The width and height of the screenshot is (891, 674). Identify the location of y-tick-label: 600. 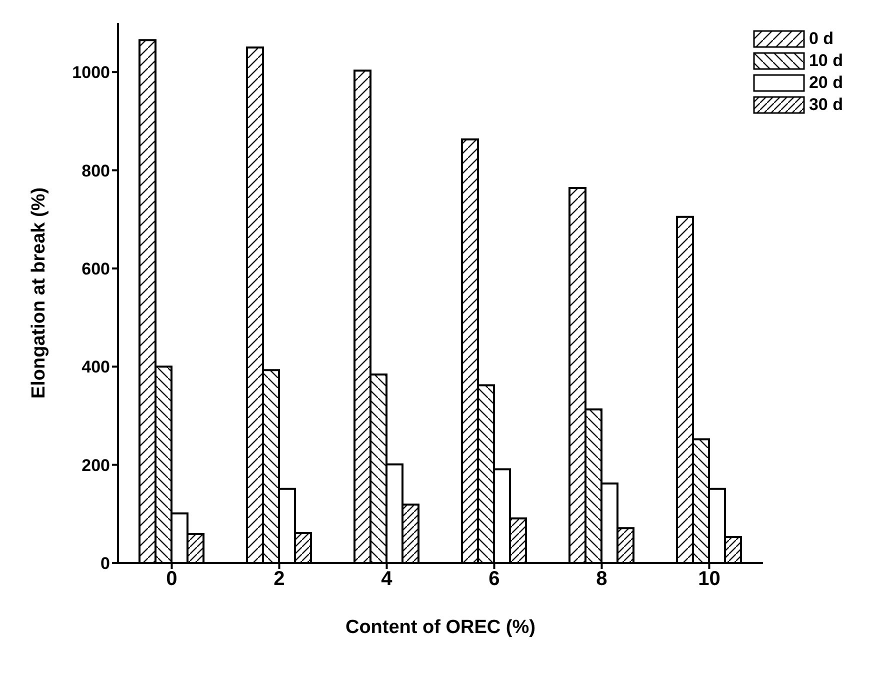
(96, 268).